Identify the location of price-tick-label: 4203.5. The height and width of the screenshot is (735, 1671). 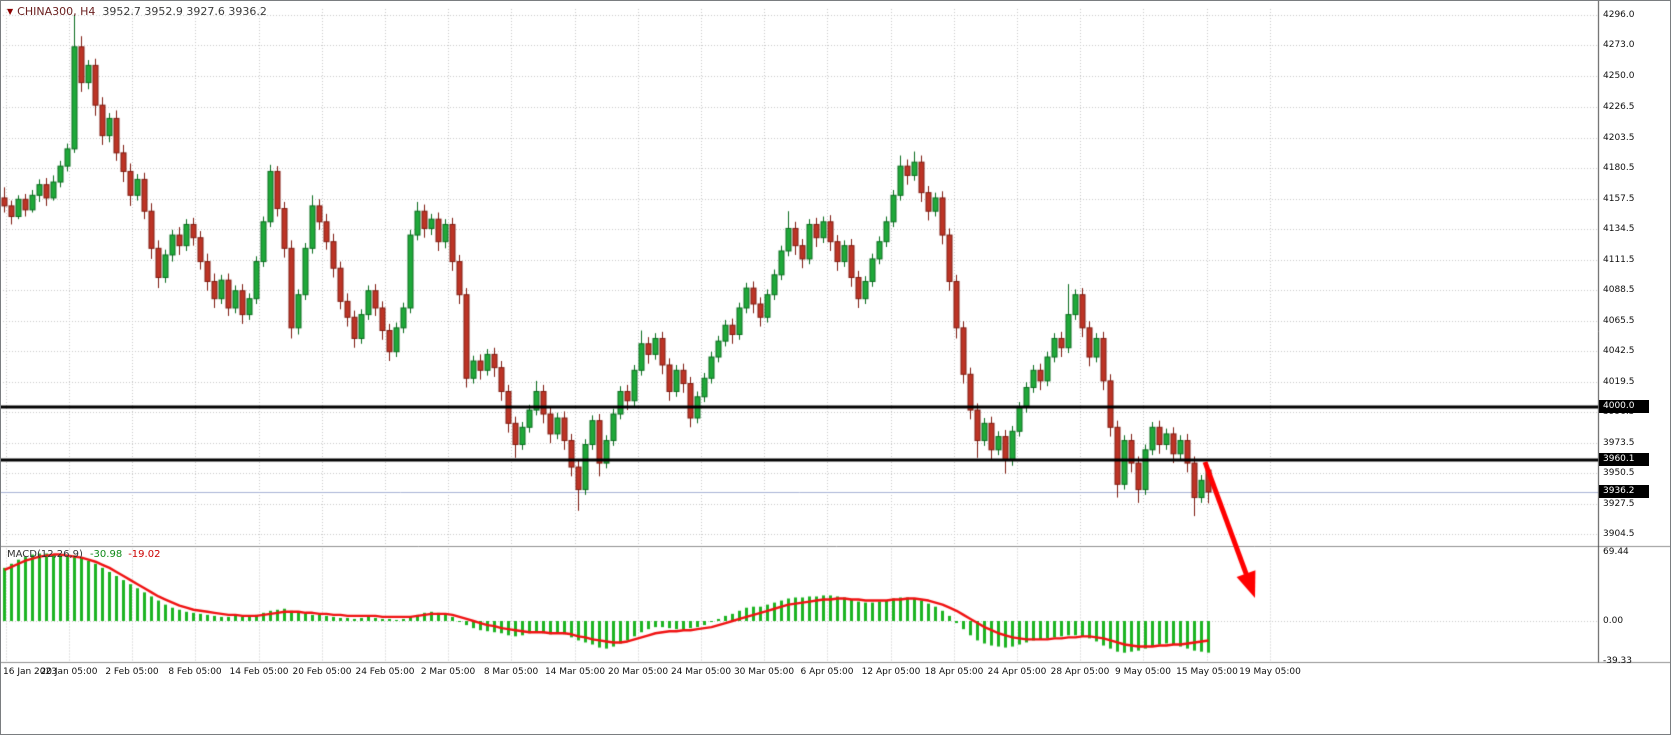
(1619, 137).